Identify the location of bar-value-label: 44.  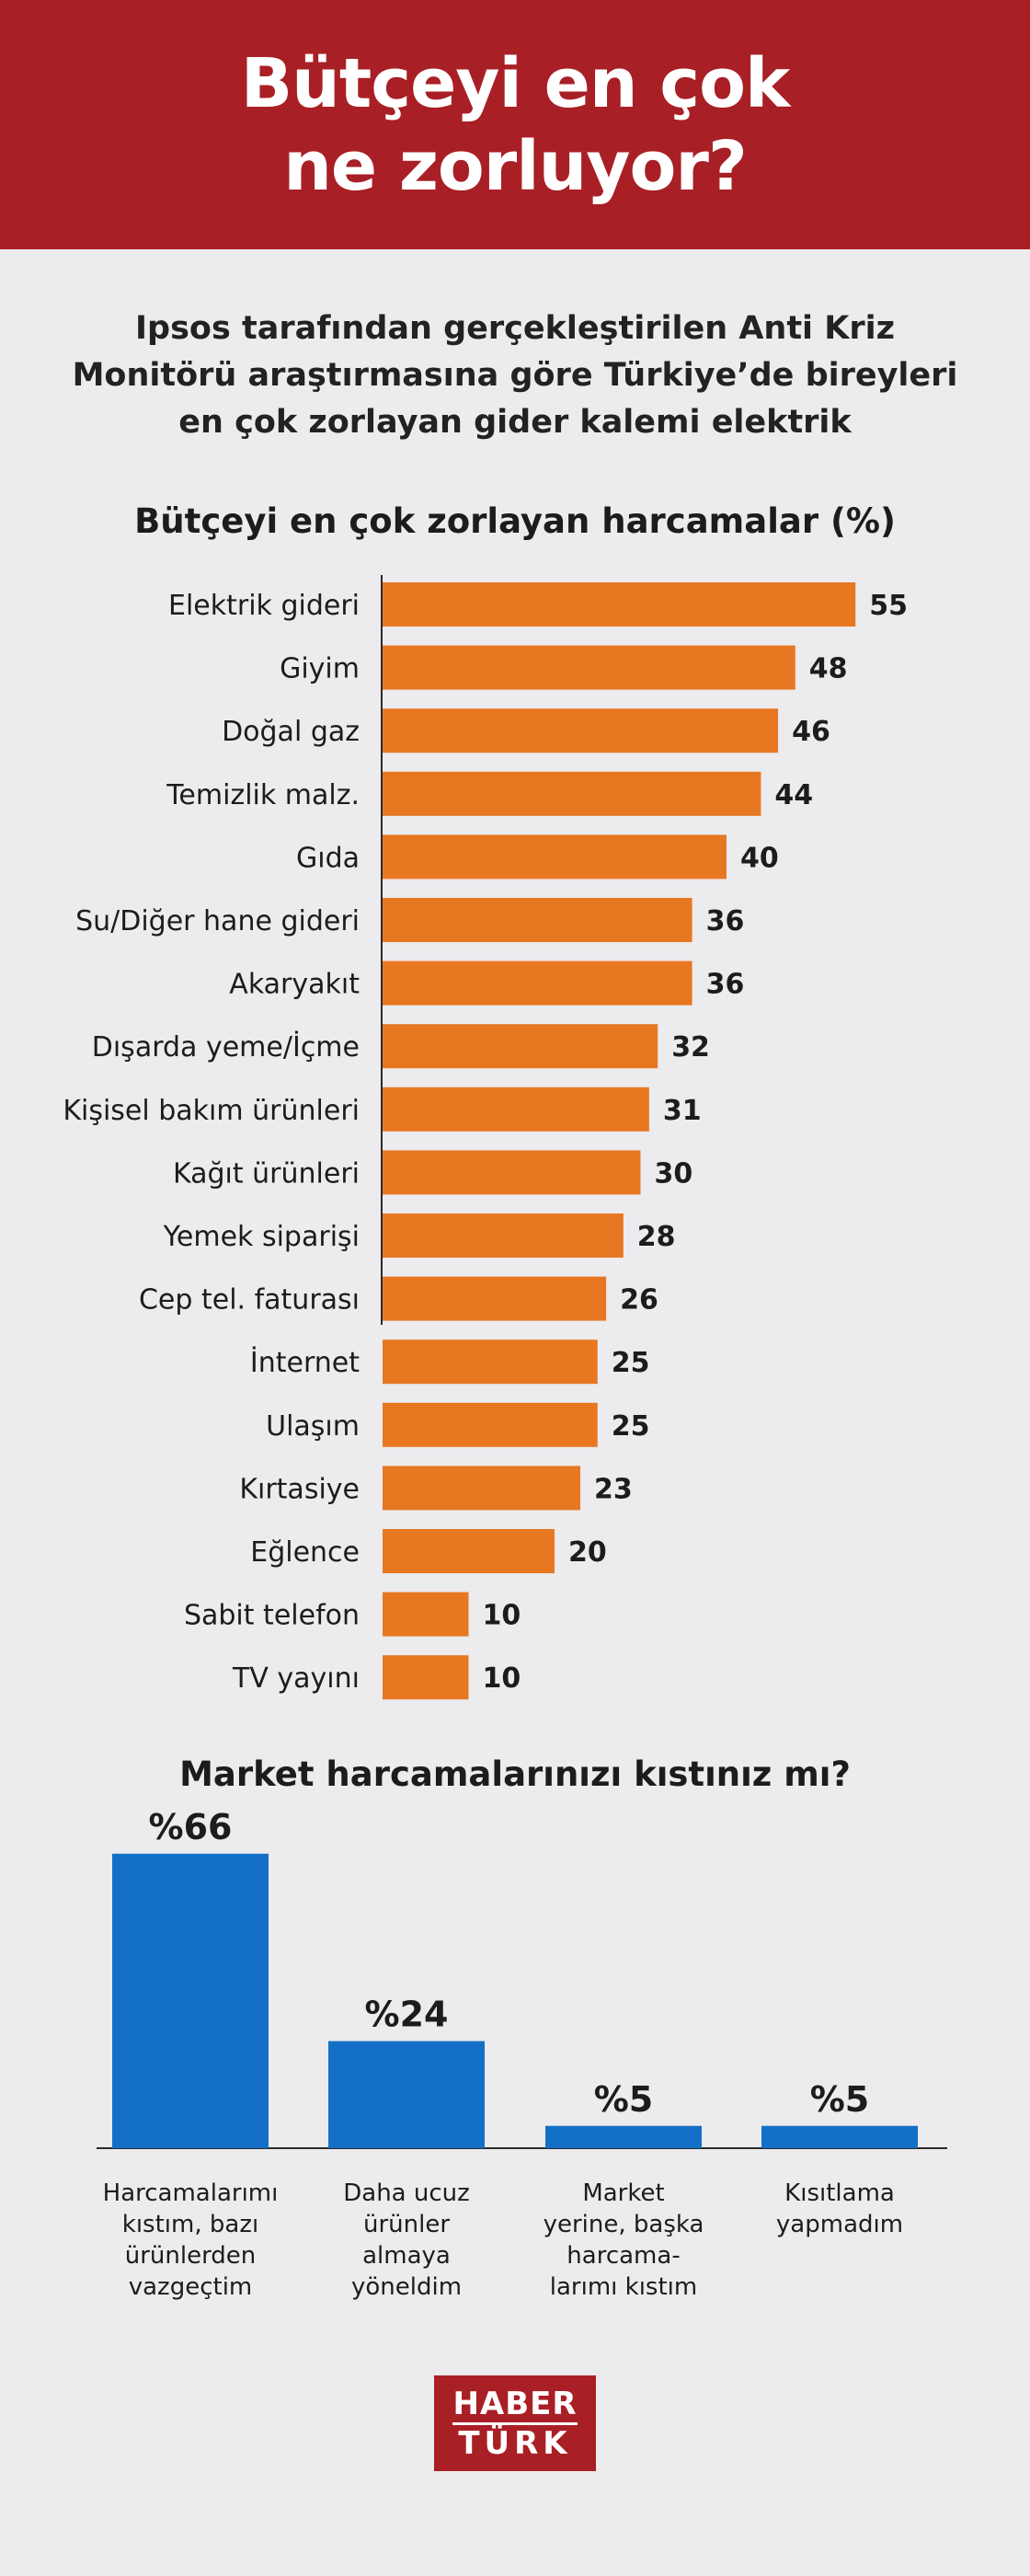
(793, 795).